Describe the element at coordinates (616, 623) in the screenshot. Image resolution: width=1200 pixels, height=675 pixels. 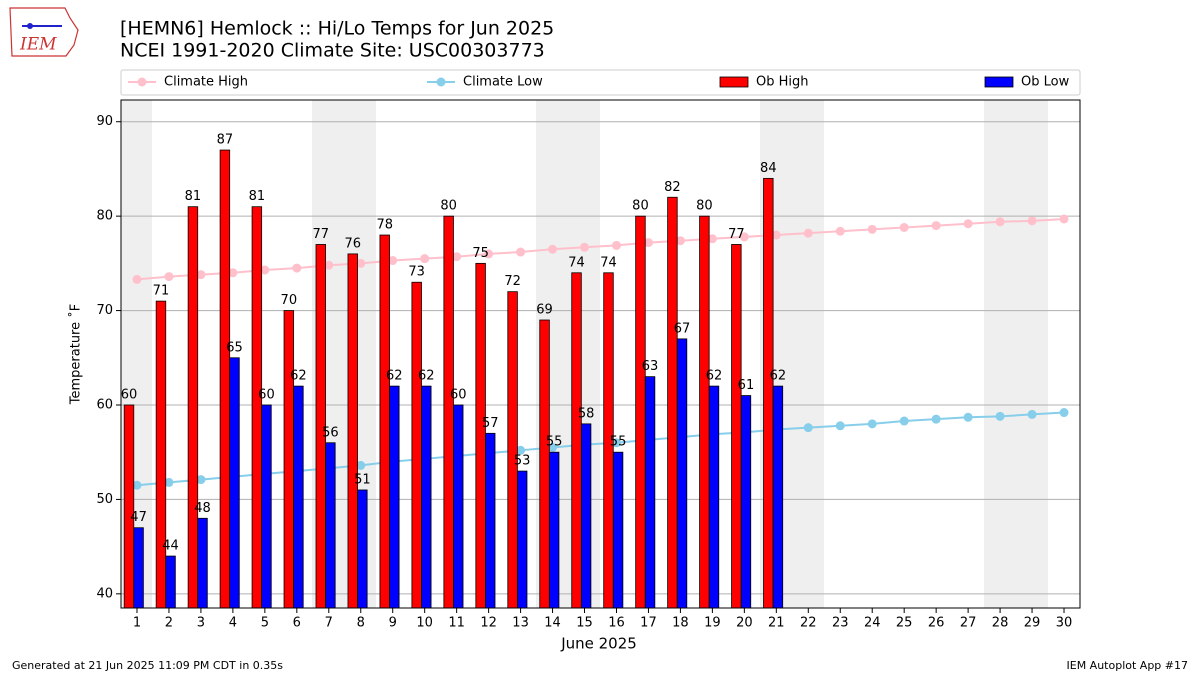
I see `x-tick-label: 16` at that location.